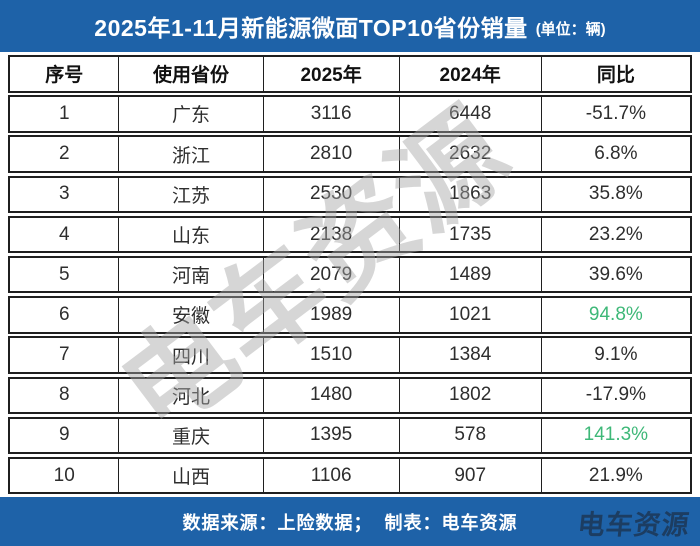 The image size is (700, 546). What do you see at coordinates (191, 114) in the screenshot?
I see `cell-province: 广东` at bounding box center [191, 114].